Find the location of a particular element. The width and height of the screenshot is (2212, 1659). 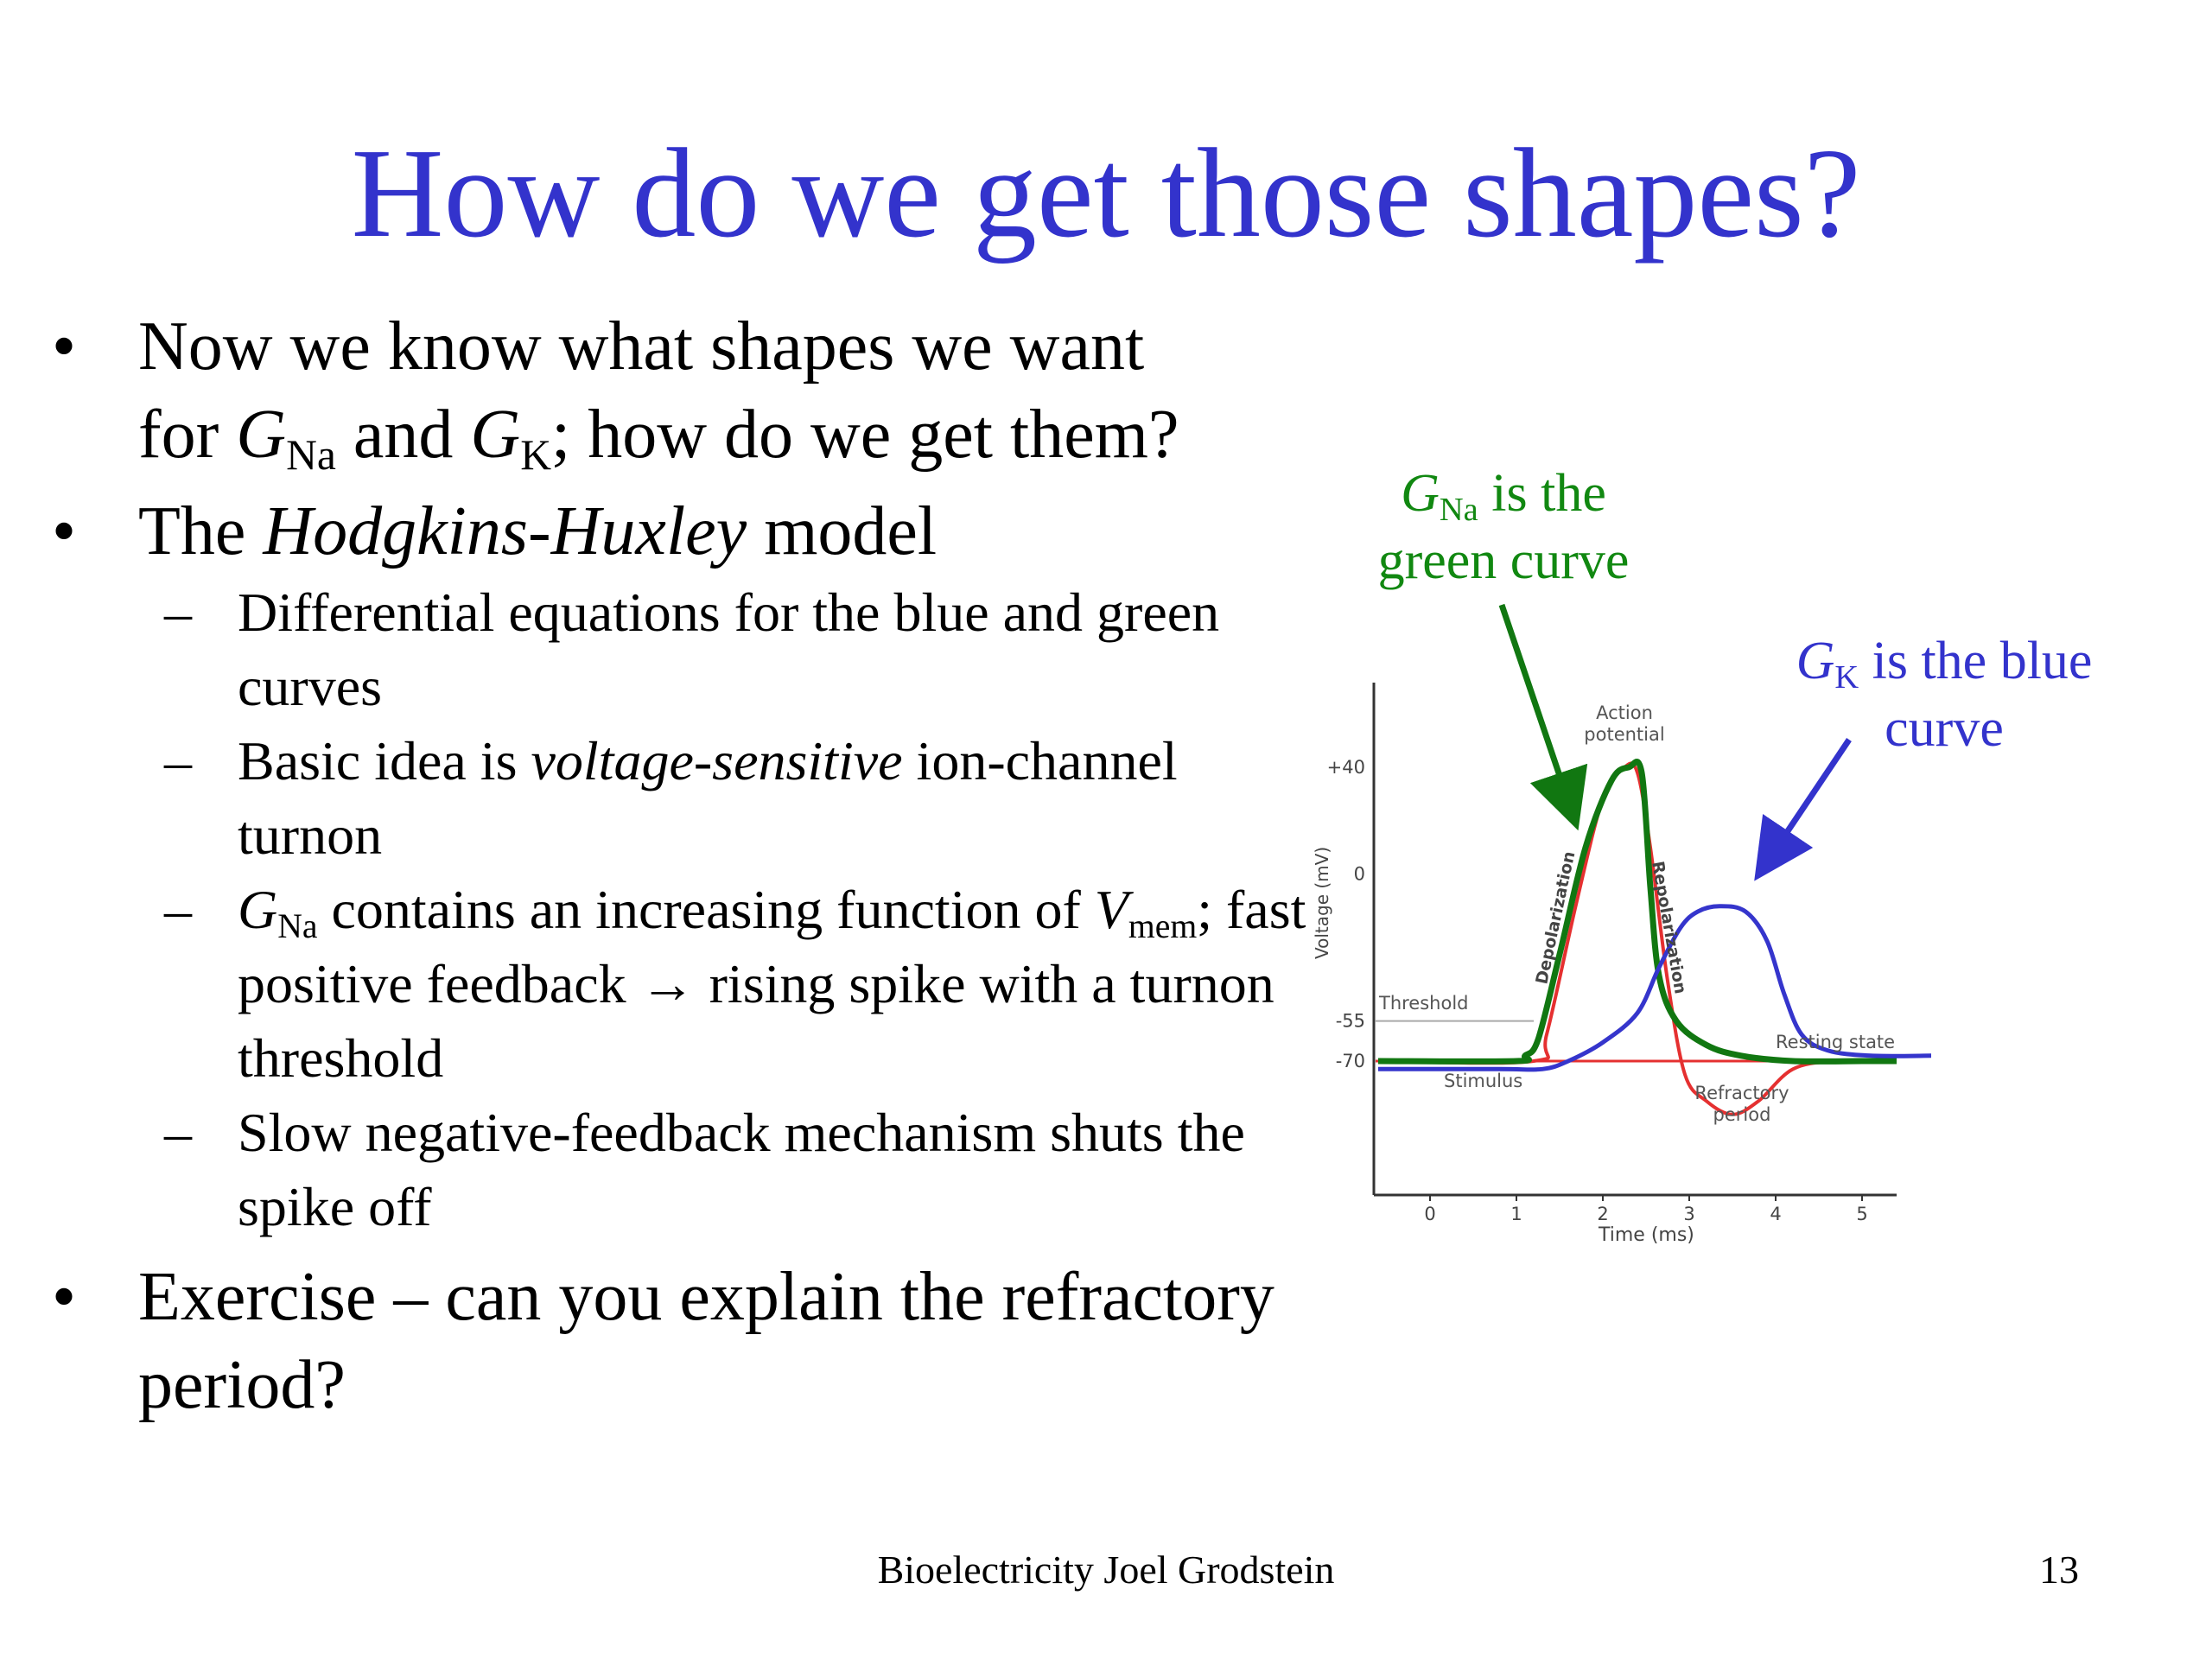

bullet-item: • The Hodgkins-Huxley model is located at coordinates (687, 531).